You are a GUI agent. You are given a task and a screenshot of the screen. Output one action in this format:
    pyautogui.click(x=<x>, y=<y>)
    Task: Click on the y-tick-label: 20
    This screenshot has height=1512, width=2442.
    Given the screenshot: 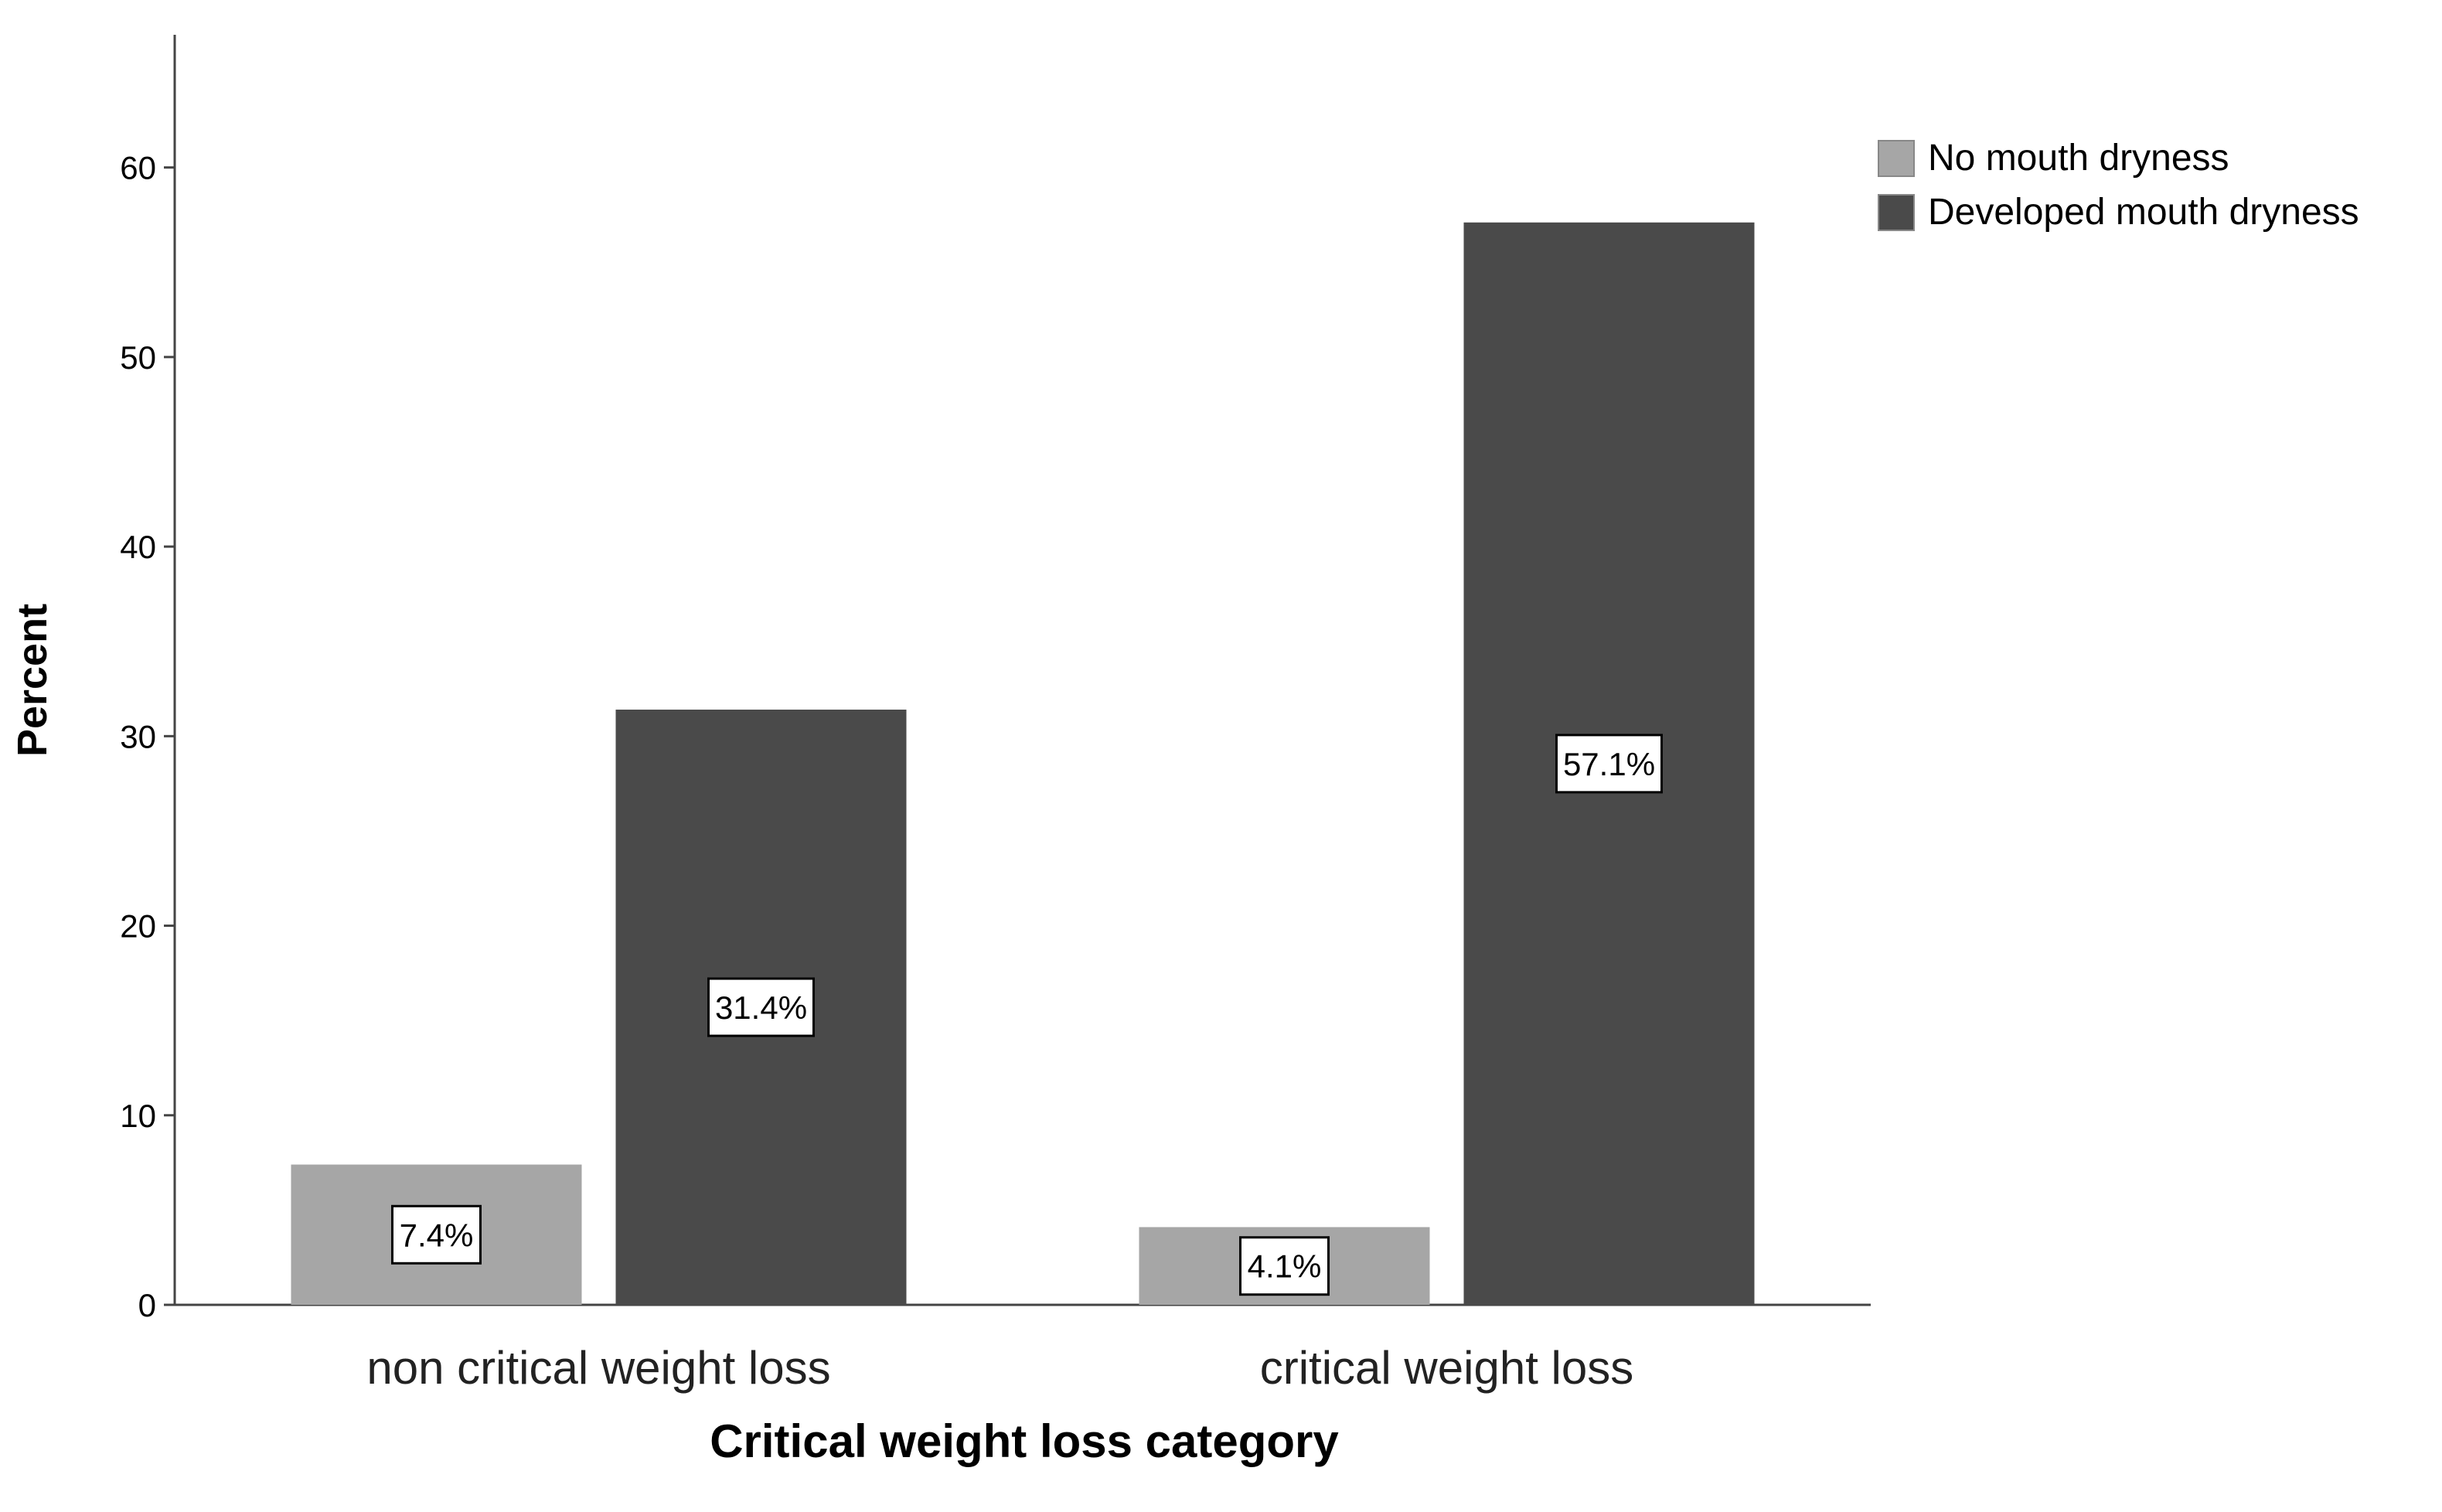 What is the action you would take?
    pyautogui.click(x=138, y=927)
    